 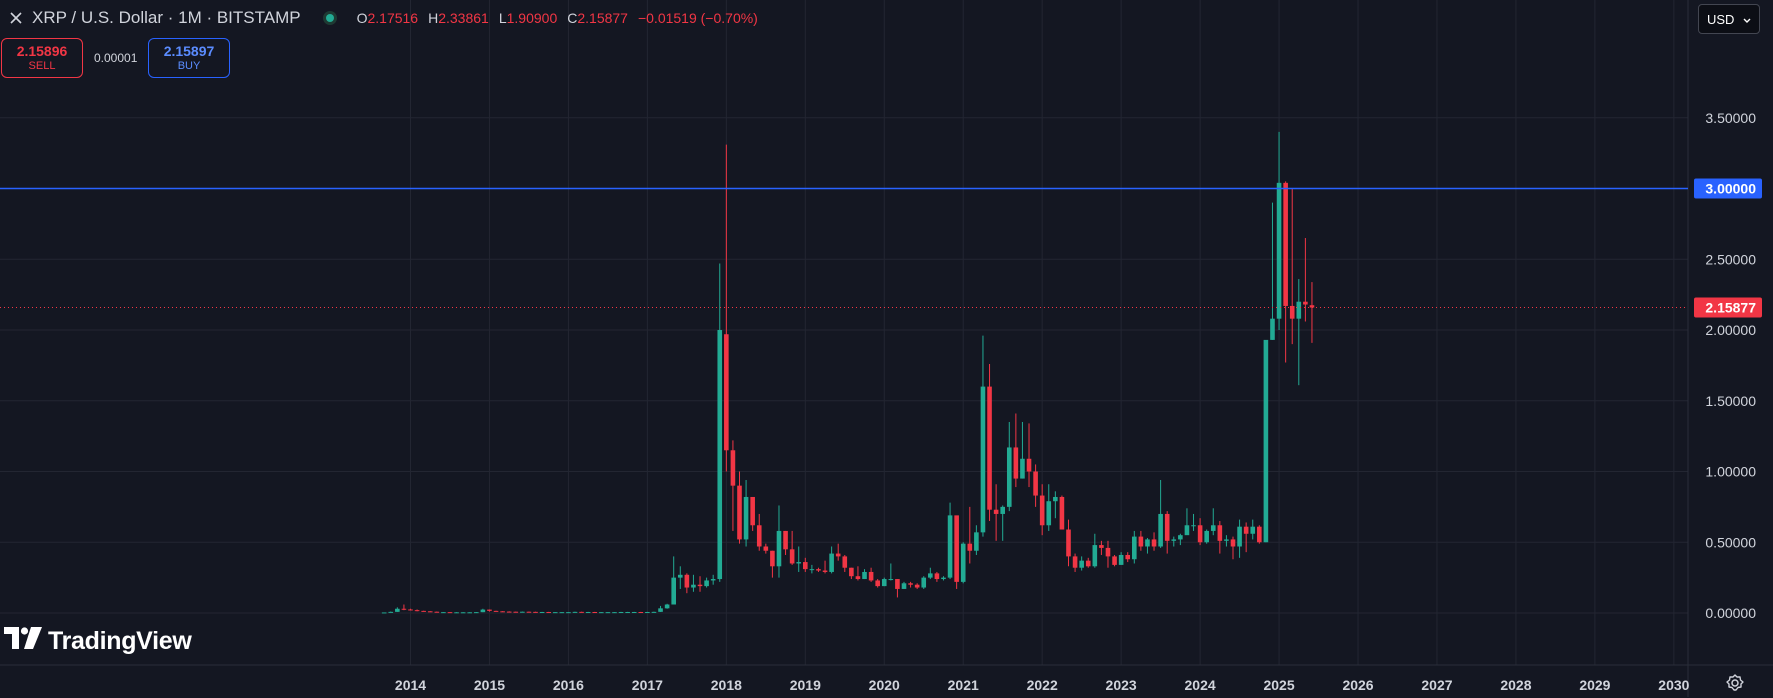 What do you see at coordinates (697, 18) in the screenshot?
I see `ohlc-change: −0.01519 (−0.70%)` at bounding box center [697, 18].